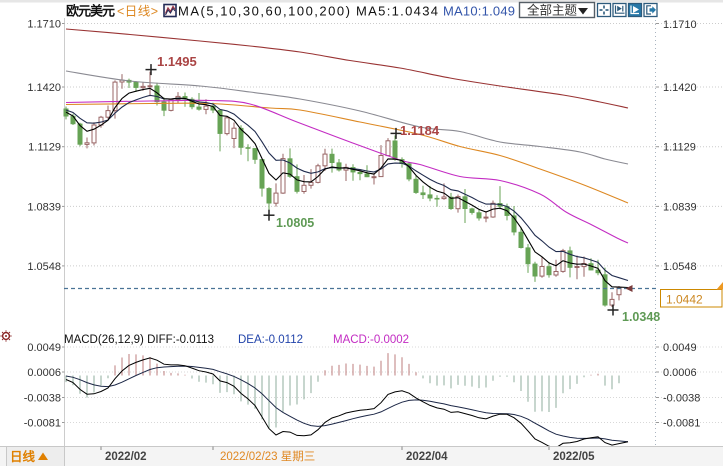 This screenshot has width=723, height=466. I want to click on svg-text: 2022/04, so click(427, 457).